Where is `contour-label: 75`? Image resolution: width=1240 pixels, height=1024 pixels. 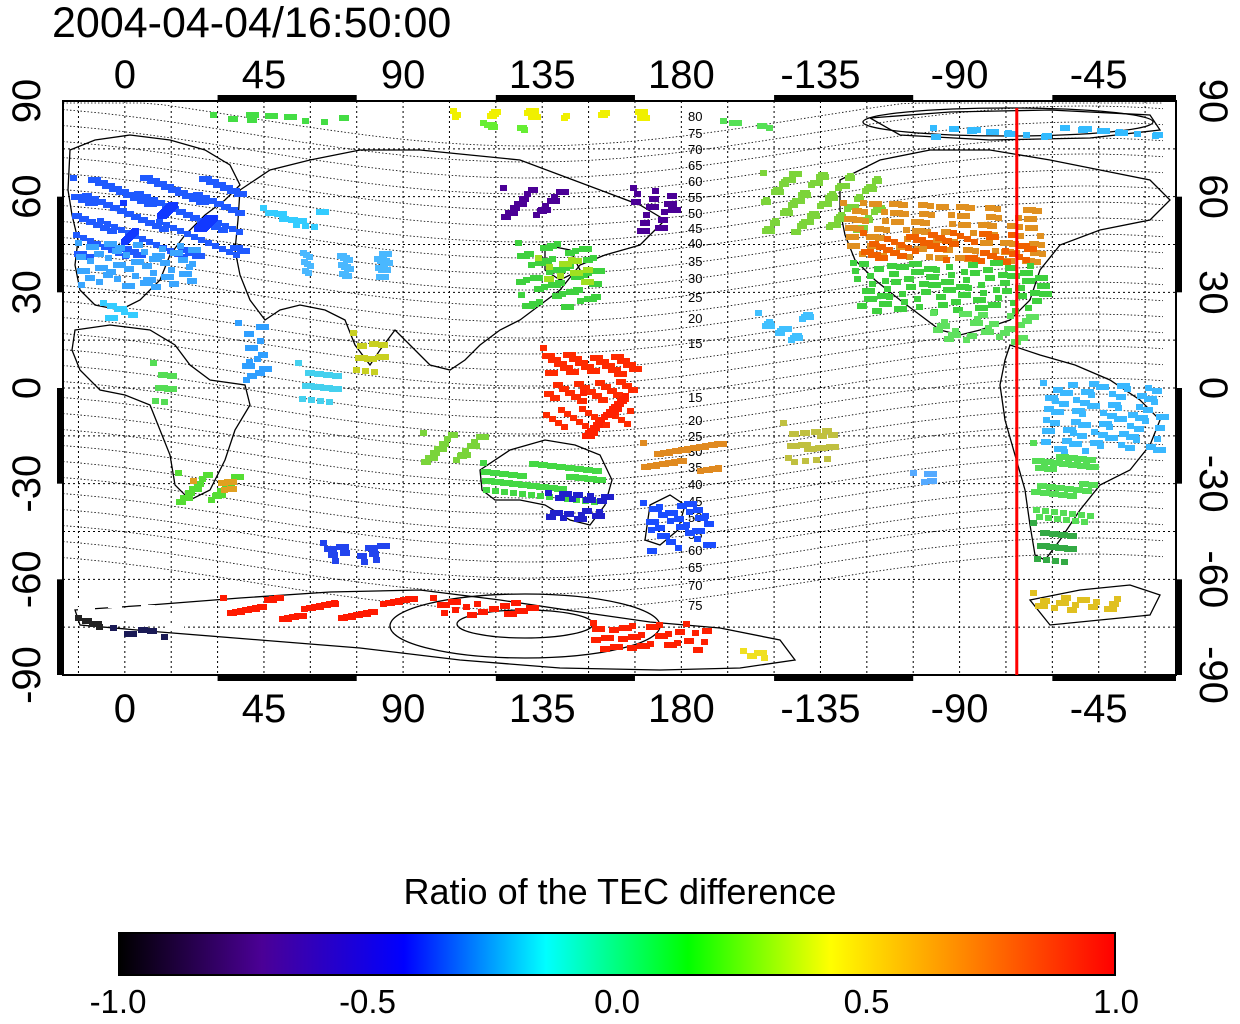
contour-label: 75 is located at coordinates (695, 605).